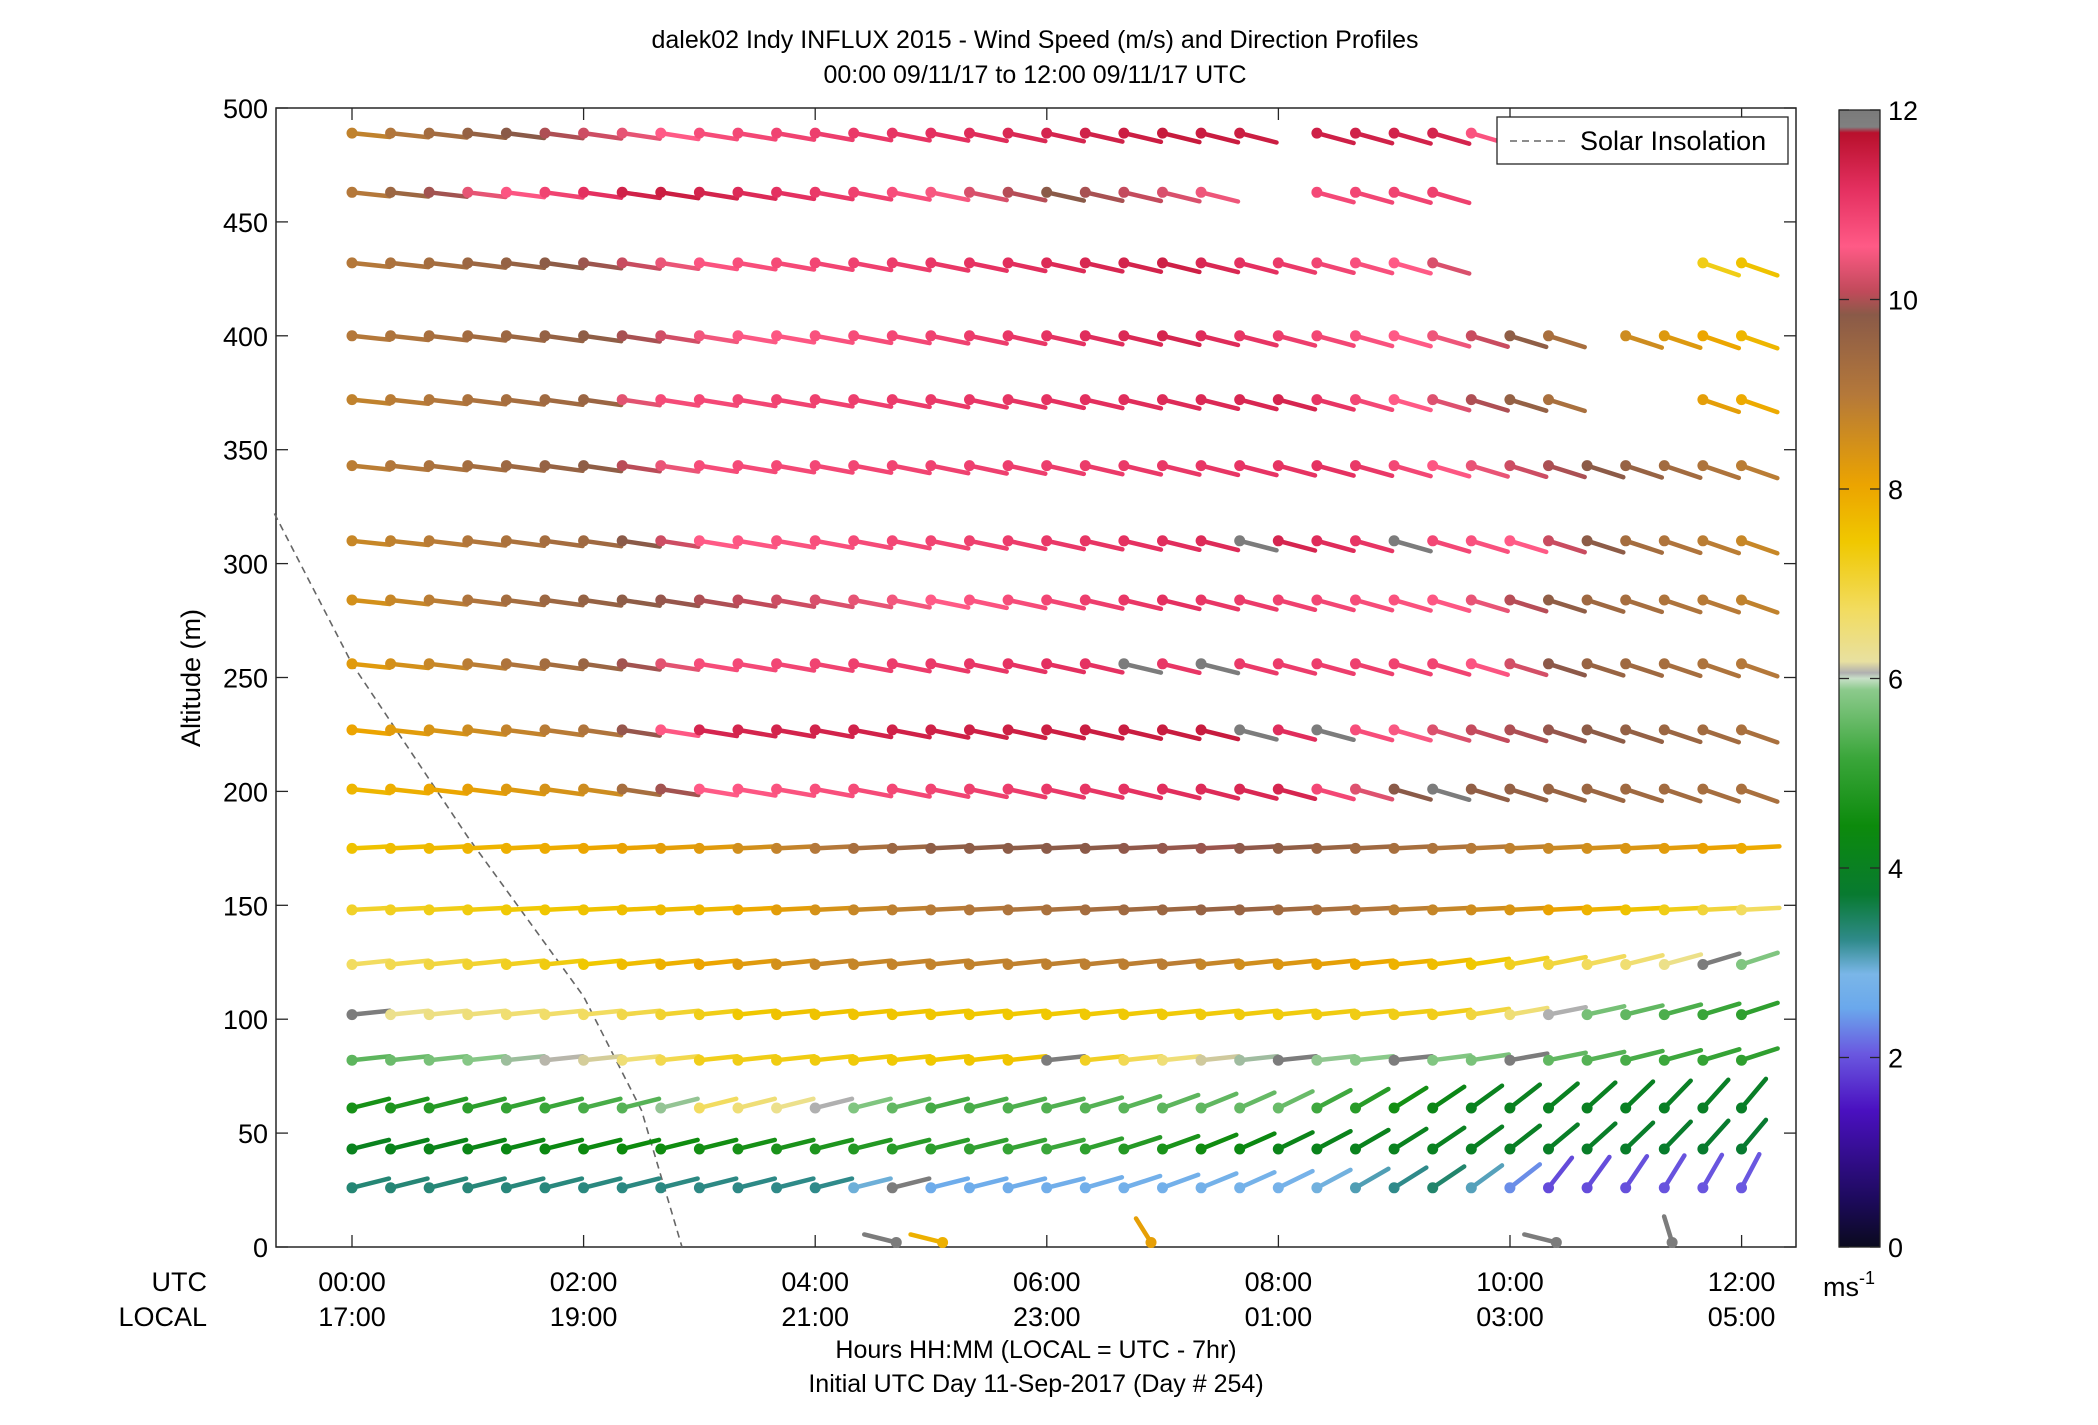 This screenshot has height=1425, width=2098. I want to click on x-tick-label-utc: 10:00, so click(1510, 1282).